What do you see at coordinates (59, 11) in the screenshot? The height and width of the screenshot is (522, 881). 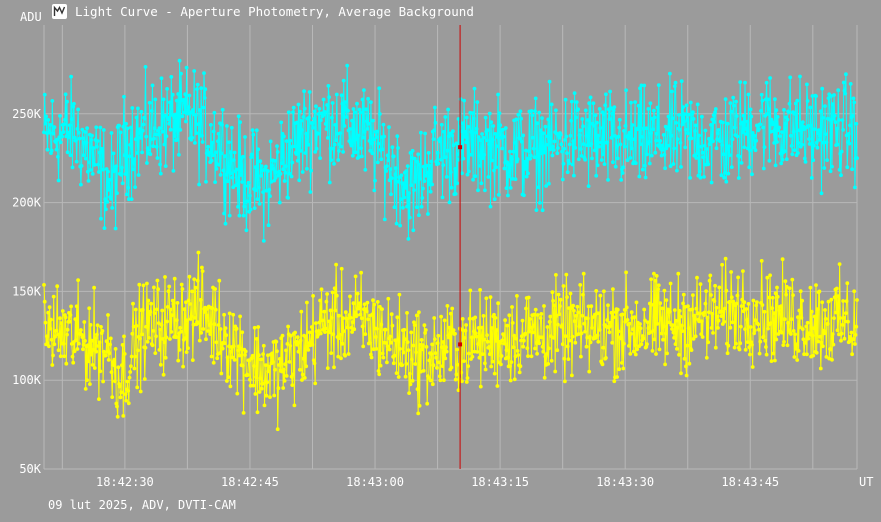 I see `light-curve-app-icon` at bounding box center [59, 11].